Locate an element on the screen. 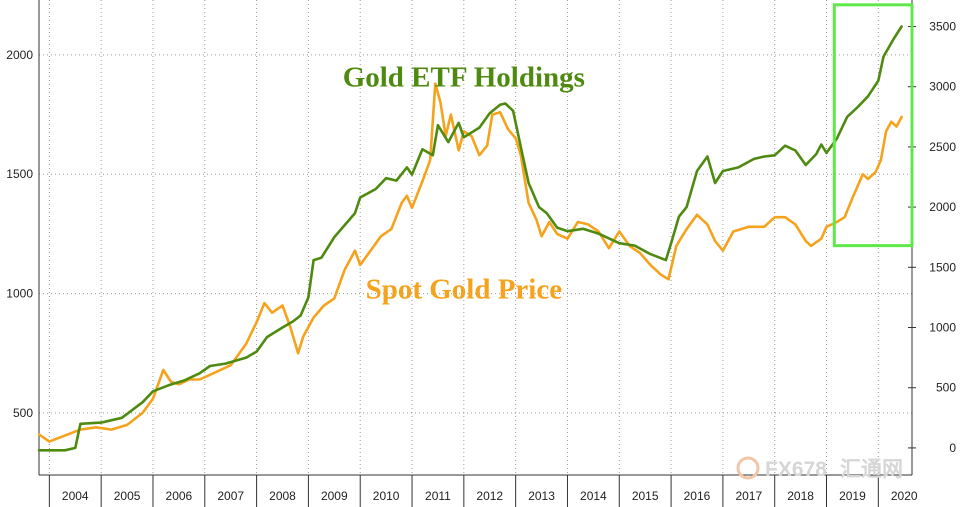 This screenshot has height=507, width=960. x-tick-label: 2006 is located at coordinates (179, 496).